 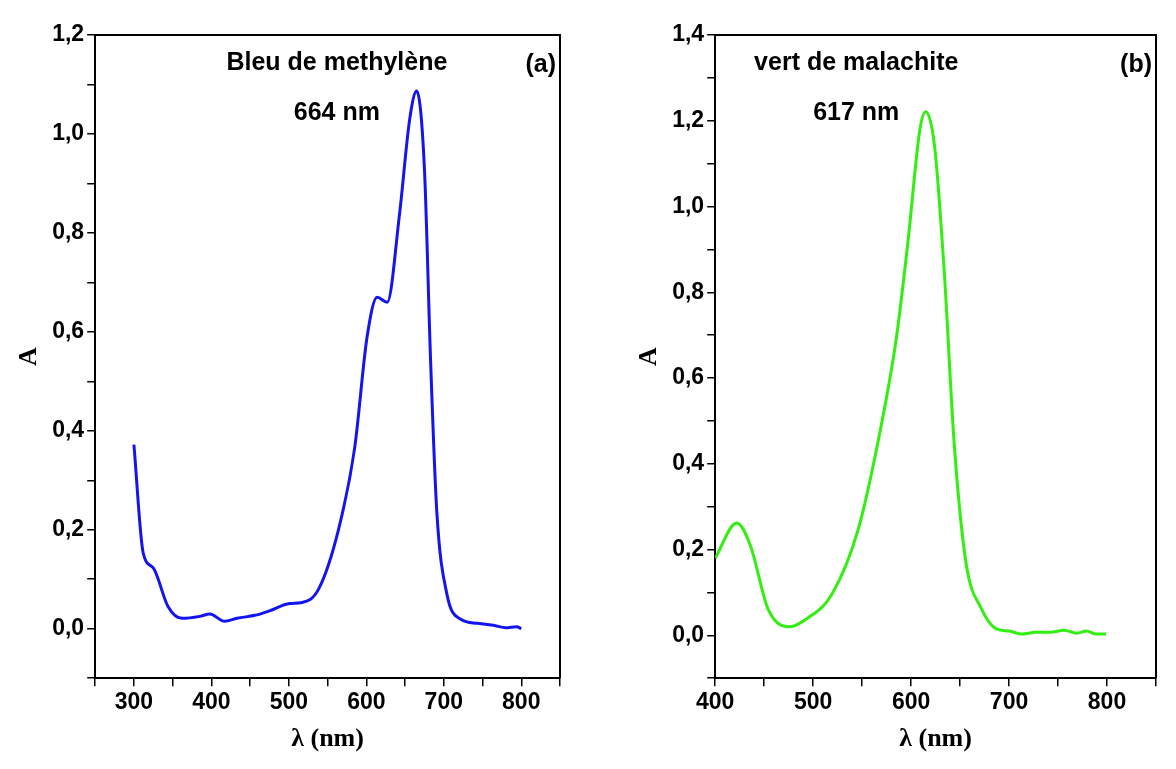 I want to click on annotation: (b), so click(x=1136, y=62).